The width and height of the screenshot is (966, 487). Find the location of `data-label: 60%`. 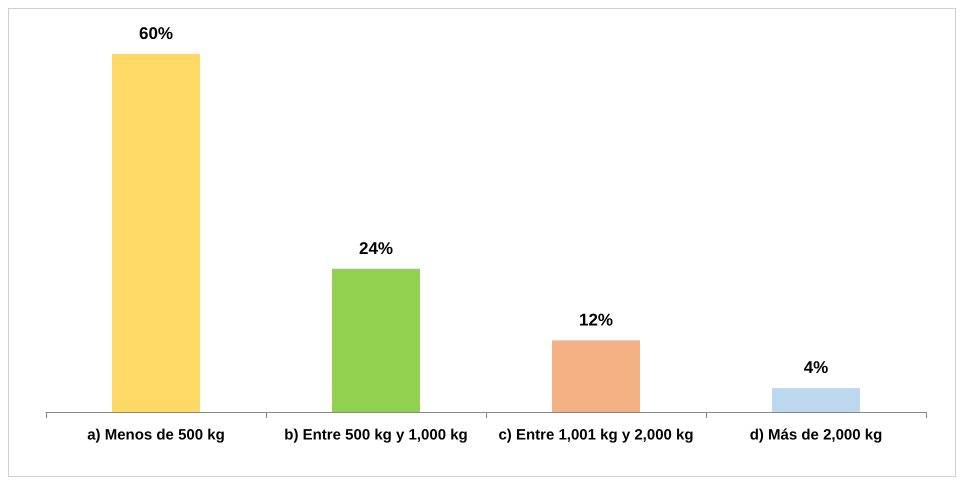

data-label: 60% is located at coordinates (156, 33).